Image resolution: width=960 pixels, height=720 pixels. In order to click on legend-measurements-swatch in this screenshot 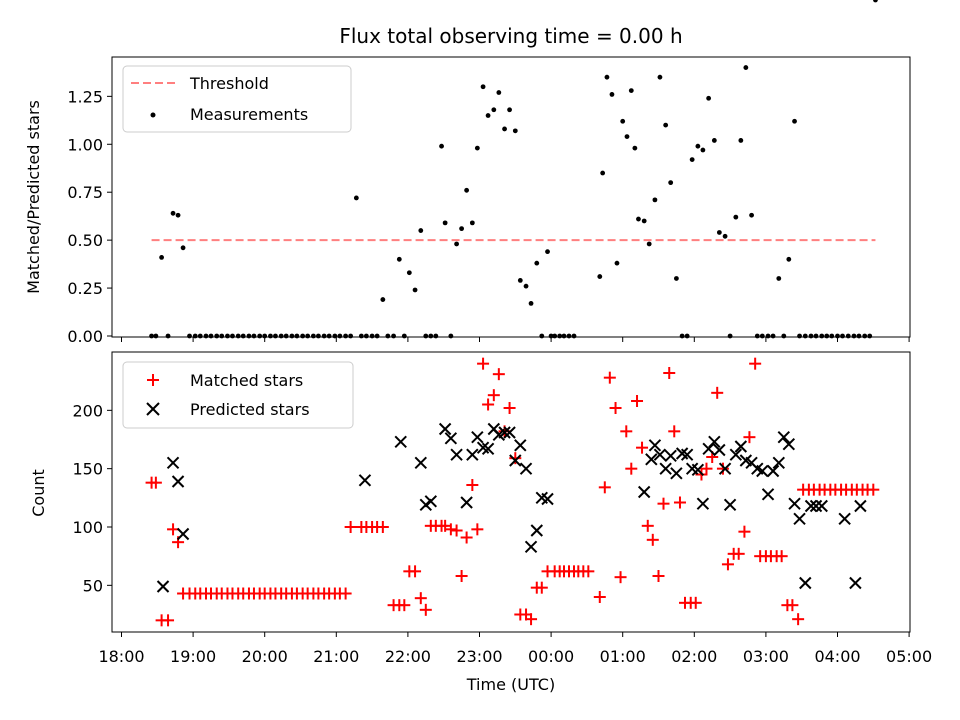, I will do `click(153, 115)`.